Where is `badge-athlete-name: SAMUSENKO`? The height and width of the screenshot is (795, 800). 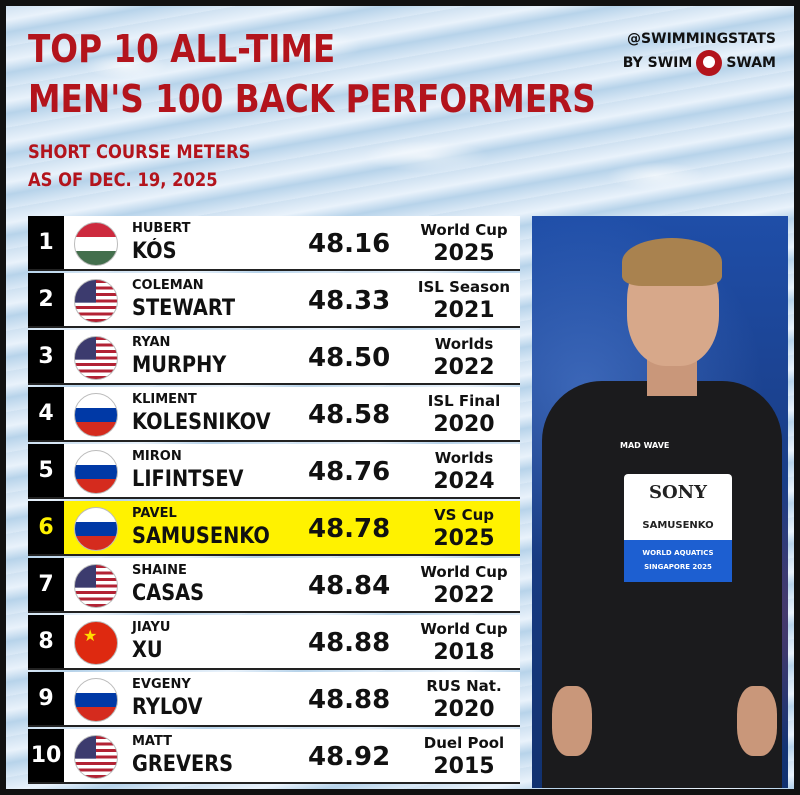 badge-athlete-name: SAMUSENKO is located at coordinates (678, 525).